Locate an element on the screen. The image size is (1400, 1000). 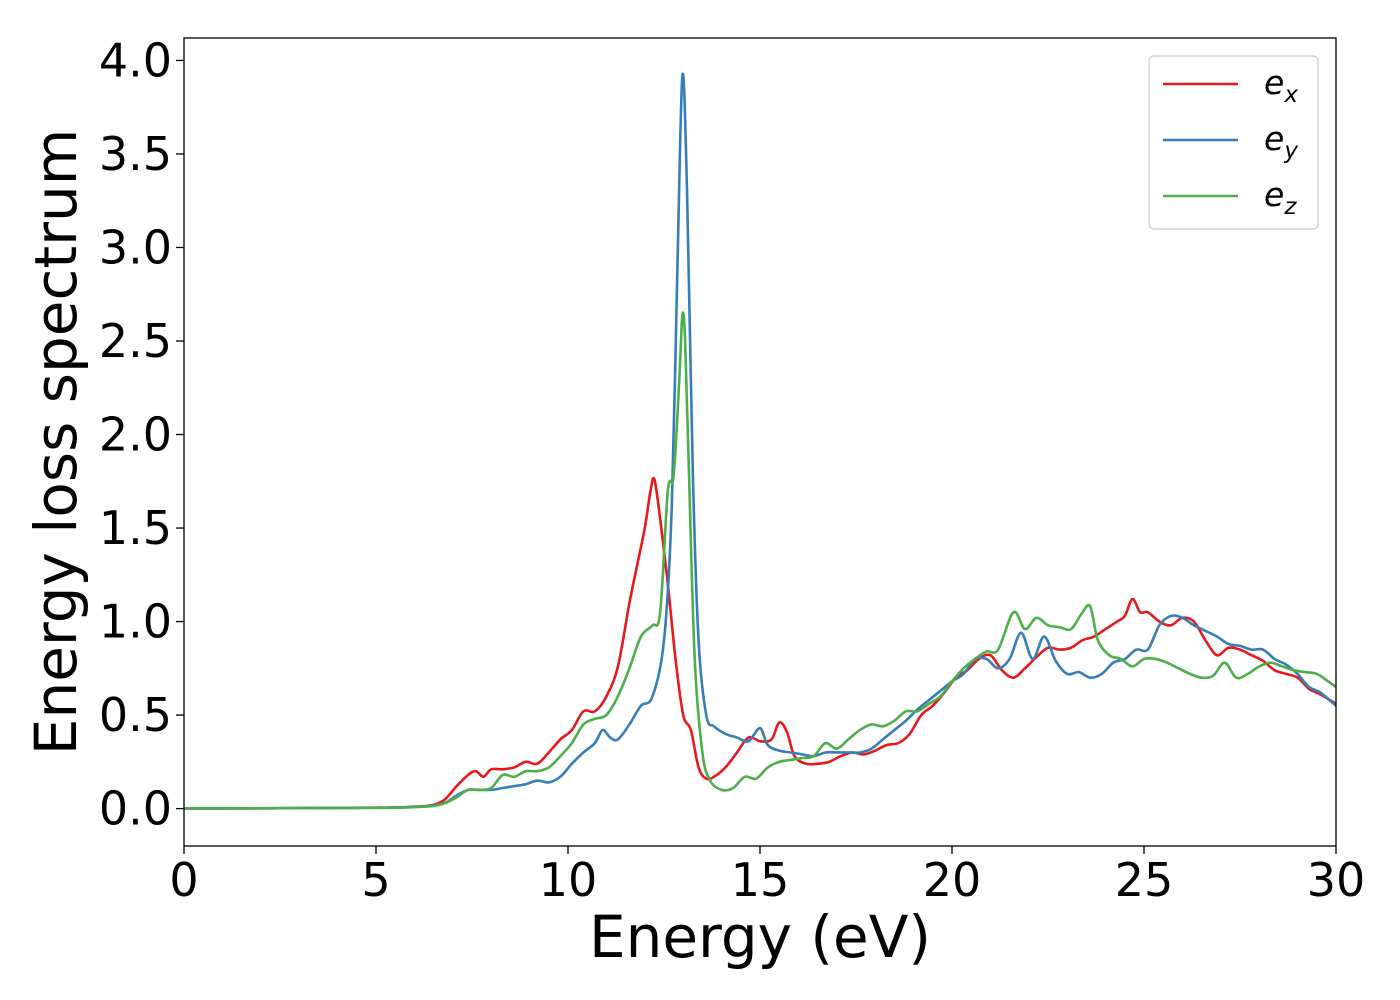
x-tick-label: 15 is located at coordinates (760, 880).